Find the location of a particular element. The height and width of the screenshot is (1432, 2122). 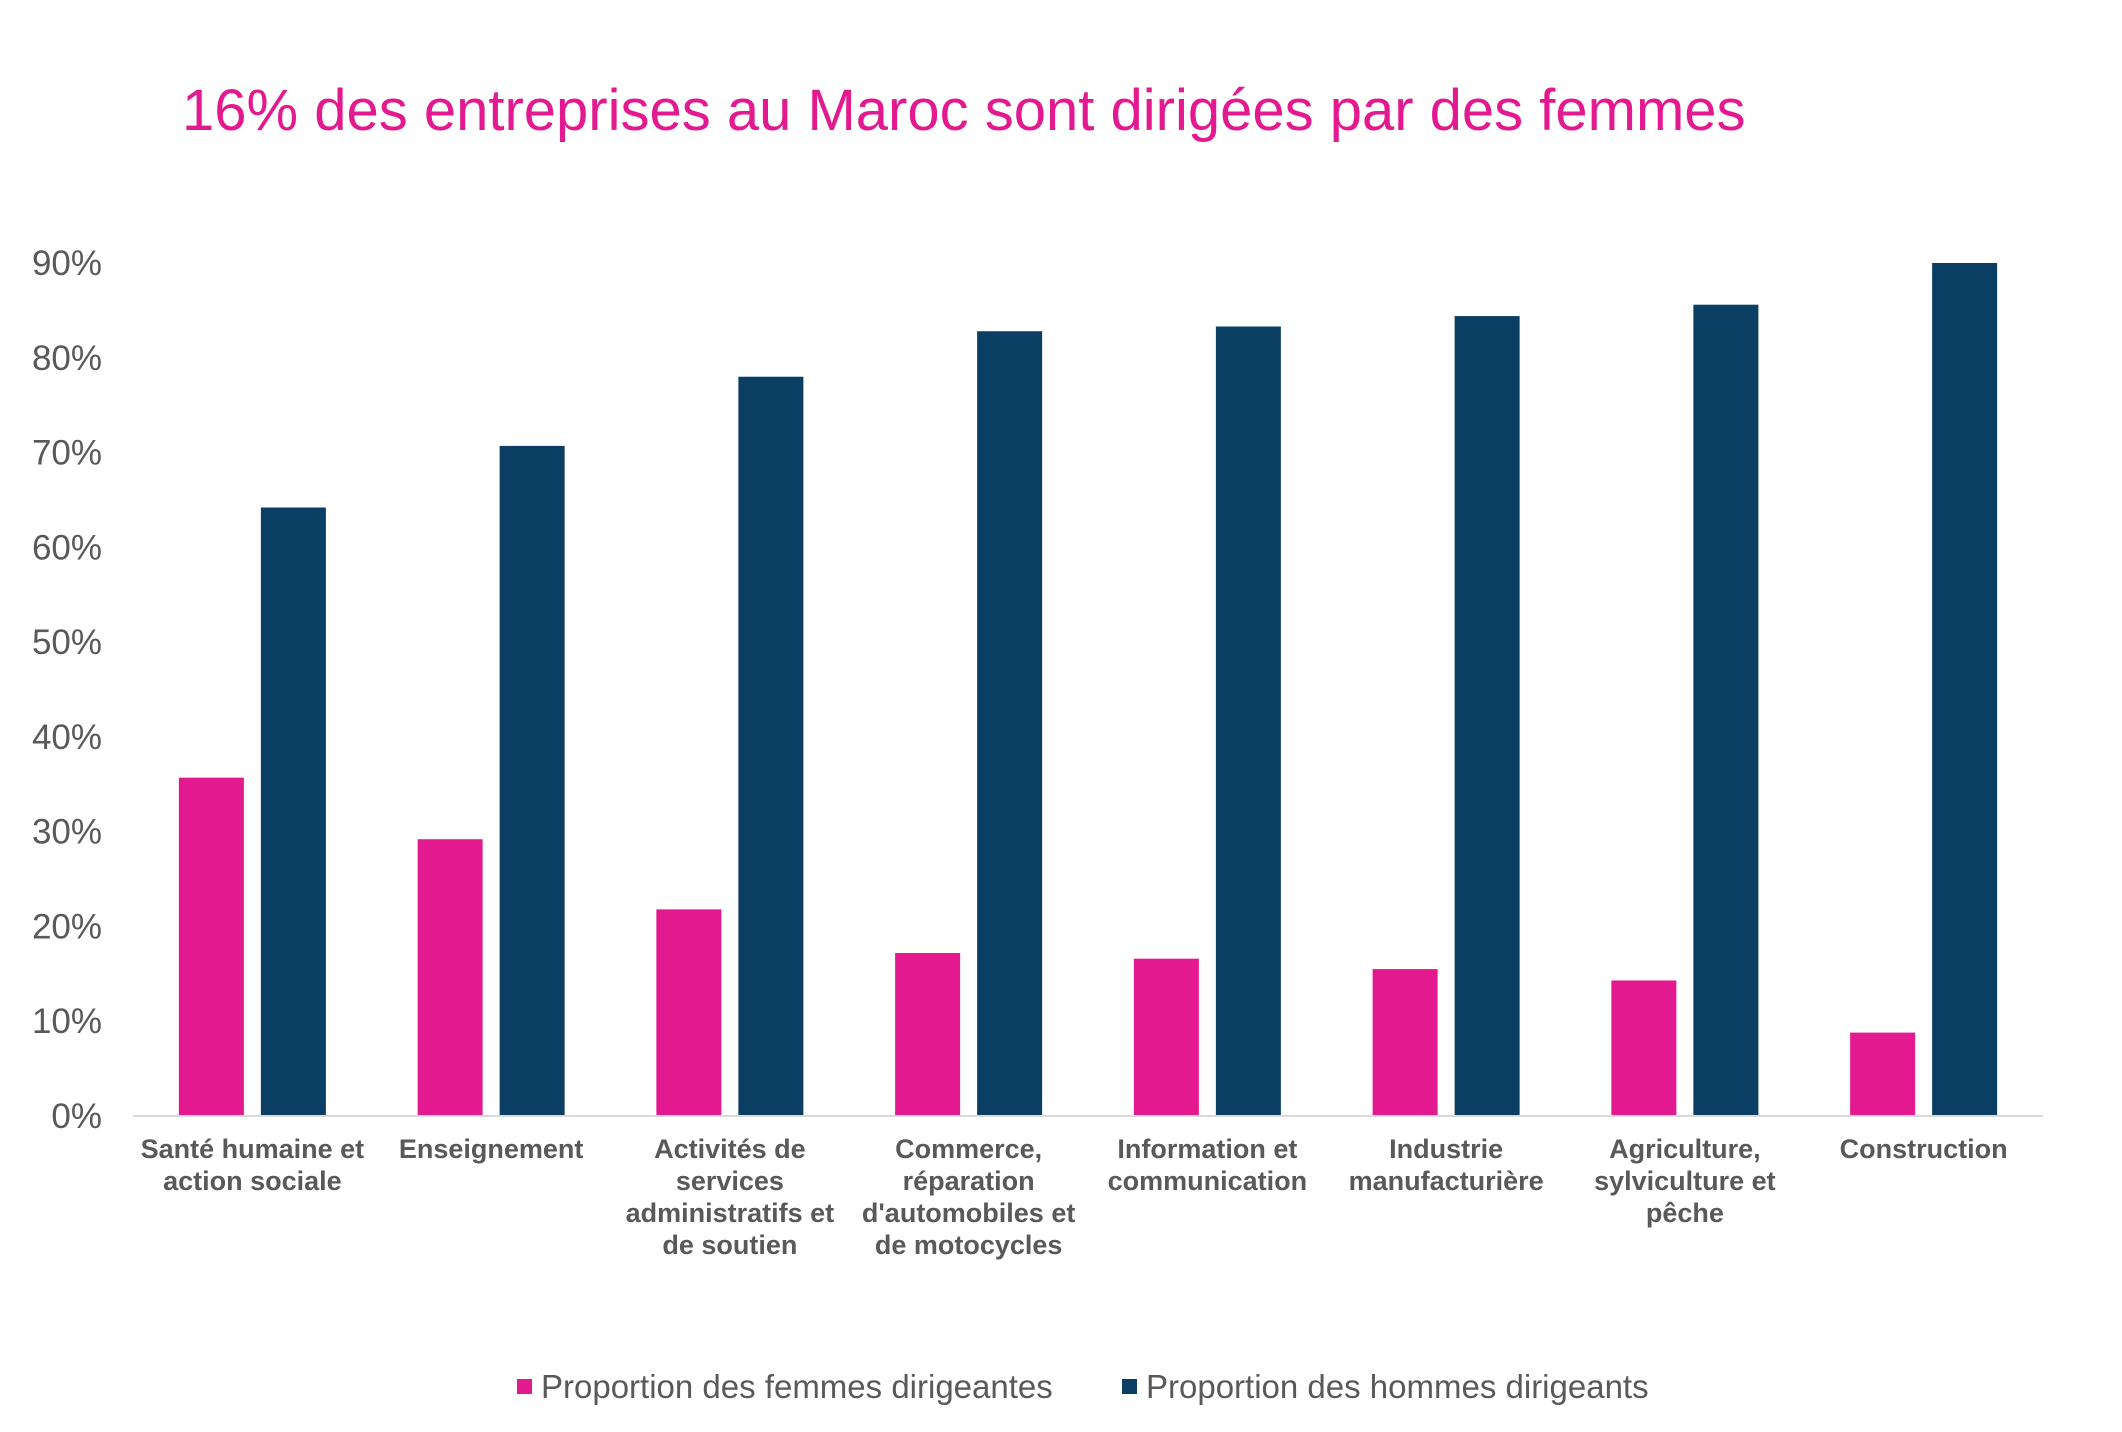

y-tick-label: 30% is located at coordinates (67, 832).